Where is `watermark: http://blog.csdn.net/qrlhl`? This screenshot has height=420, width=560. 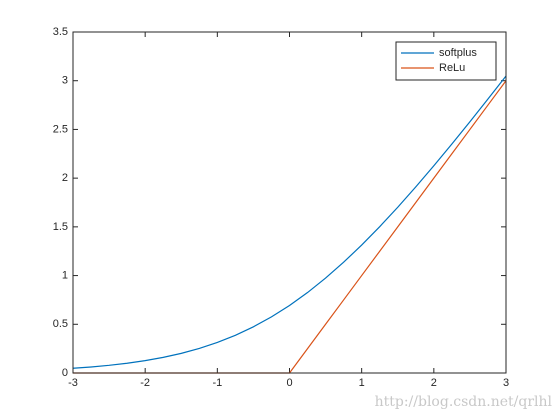 watermark: http://blog.csdn.net/qrlhl is located at coordinates (464, 402).